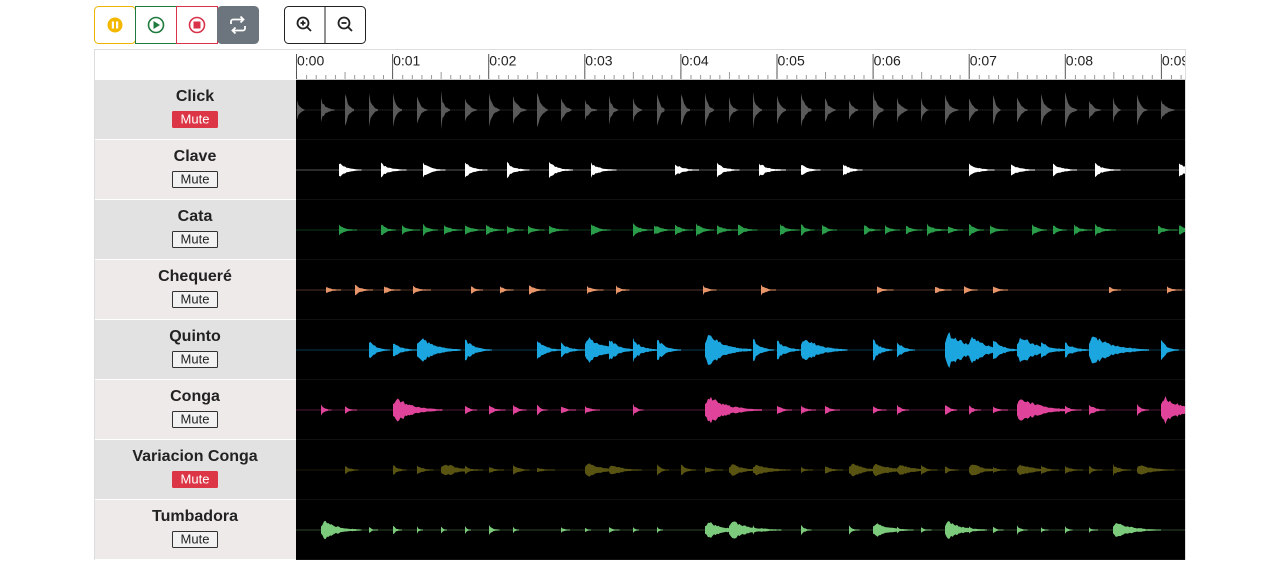 This screenshot has width=1280, height=574. I want to click on loop-icon, so click(238, 25).